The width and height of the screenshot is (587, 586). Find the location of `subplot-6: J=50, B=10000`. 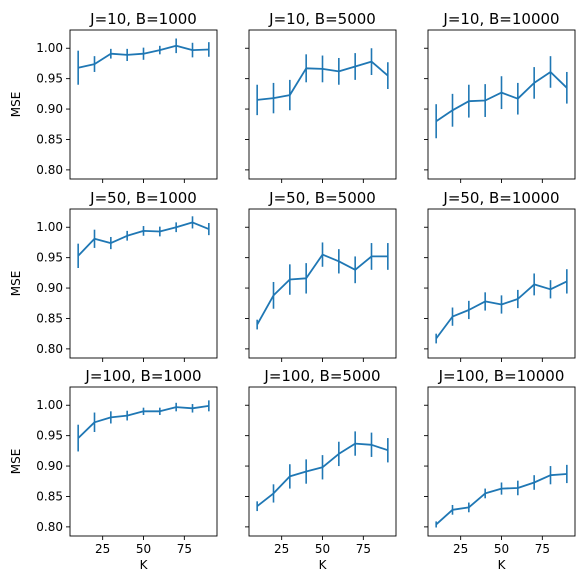

subplot-6: J=50, B=10000 is located at coordinates (500, 275).